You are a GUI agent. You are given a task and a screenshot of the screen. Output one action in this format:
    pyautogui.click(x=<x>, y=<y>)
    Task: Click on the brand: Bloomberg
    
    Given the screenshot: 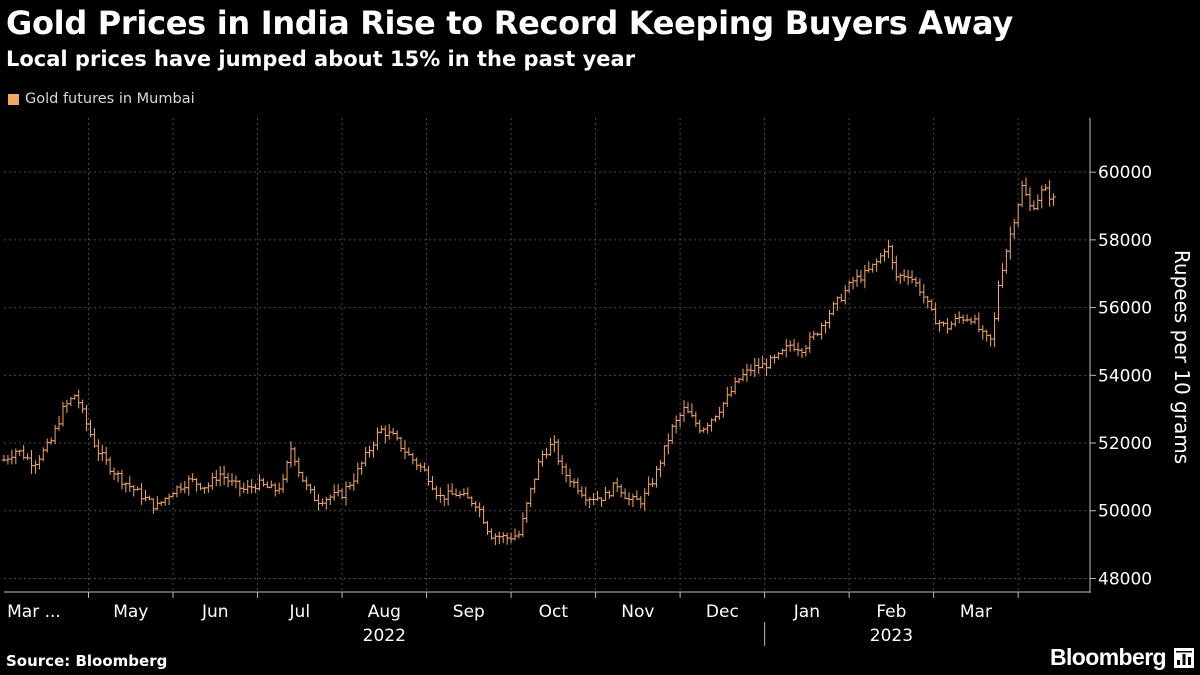 What is the action you would take?
    pyautogui.click(x=1122, y=657)
    